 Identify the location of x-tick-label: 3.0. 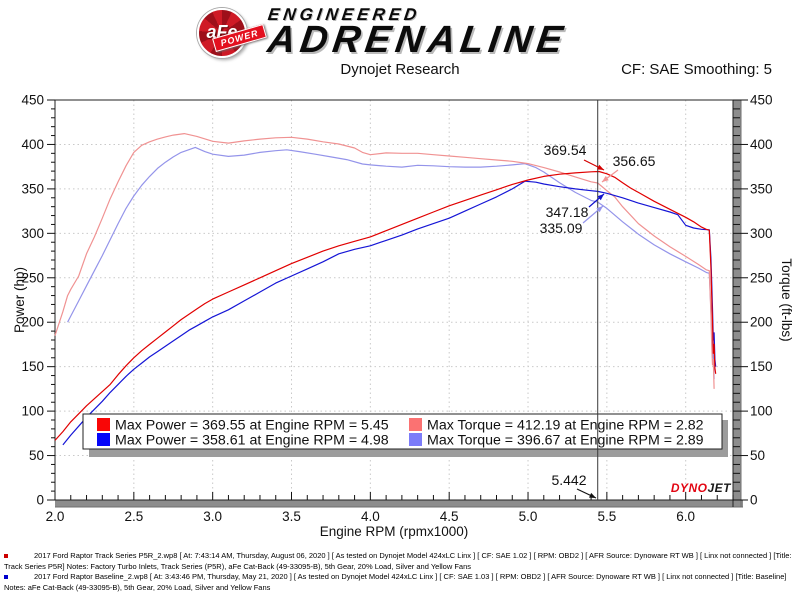
(212, 516).